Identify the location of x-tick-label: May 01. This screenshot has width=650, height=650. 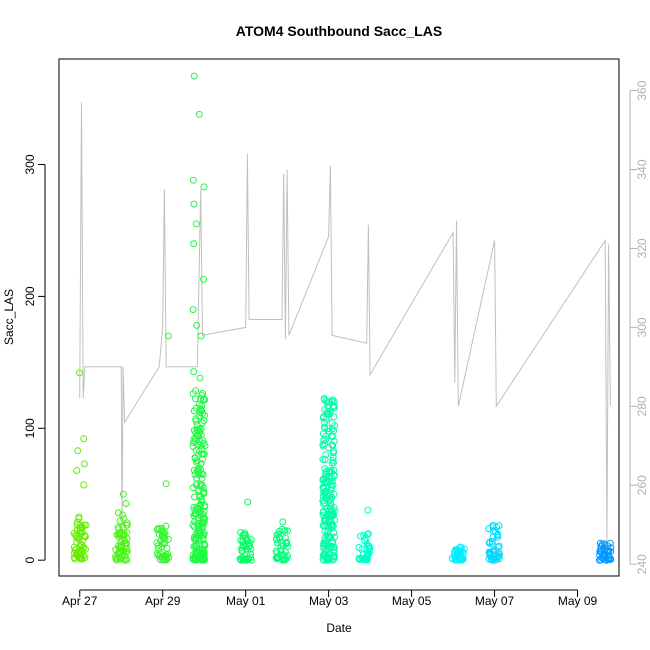
(246, 601).